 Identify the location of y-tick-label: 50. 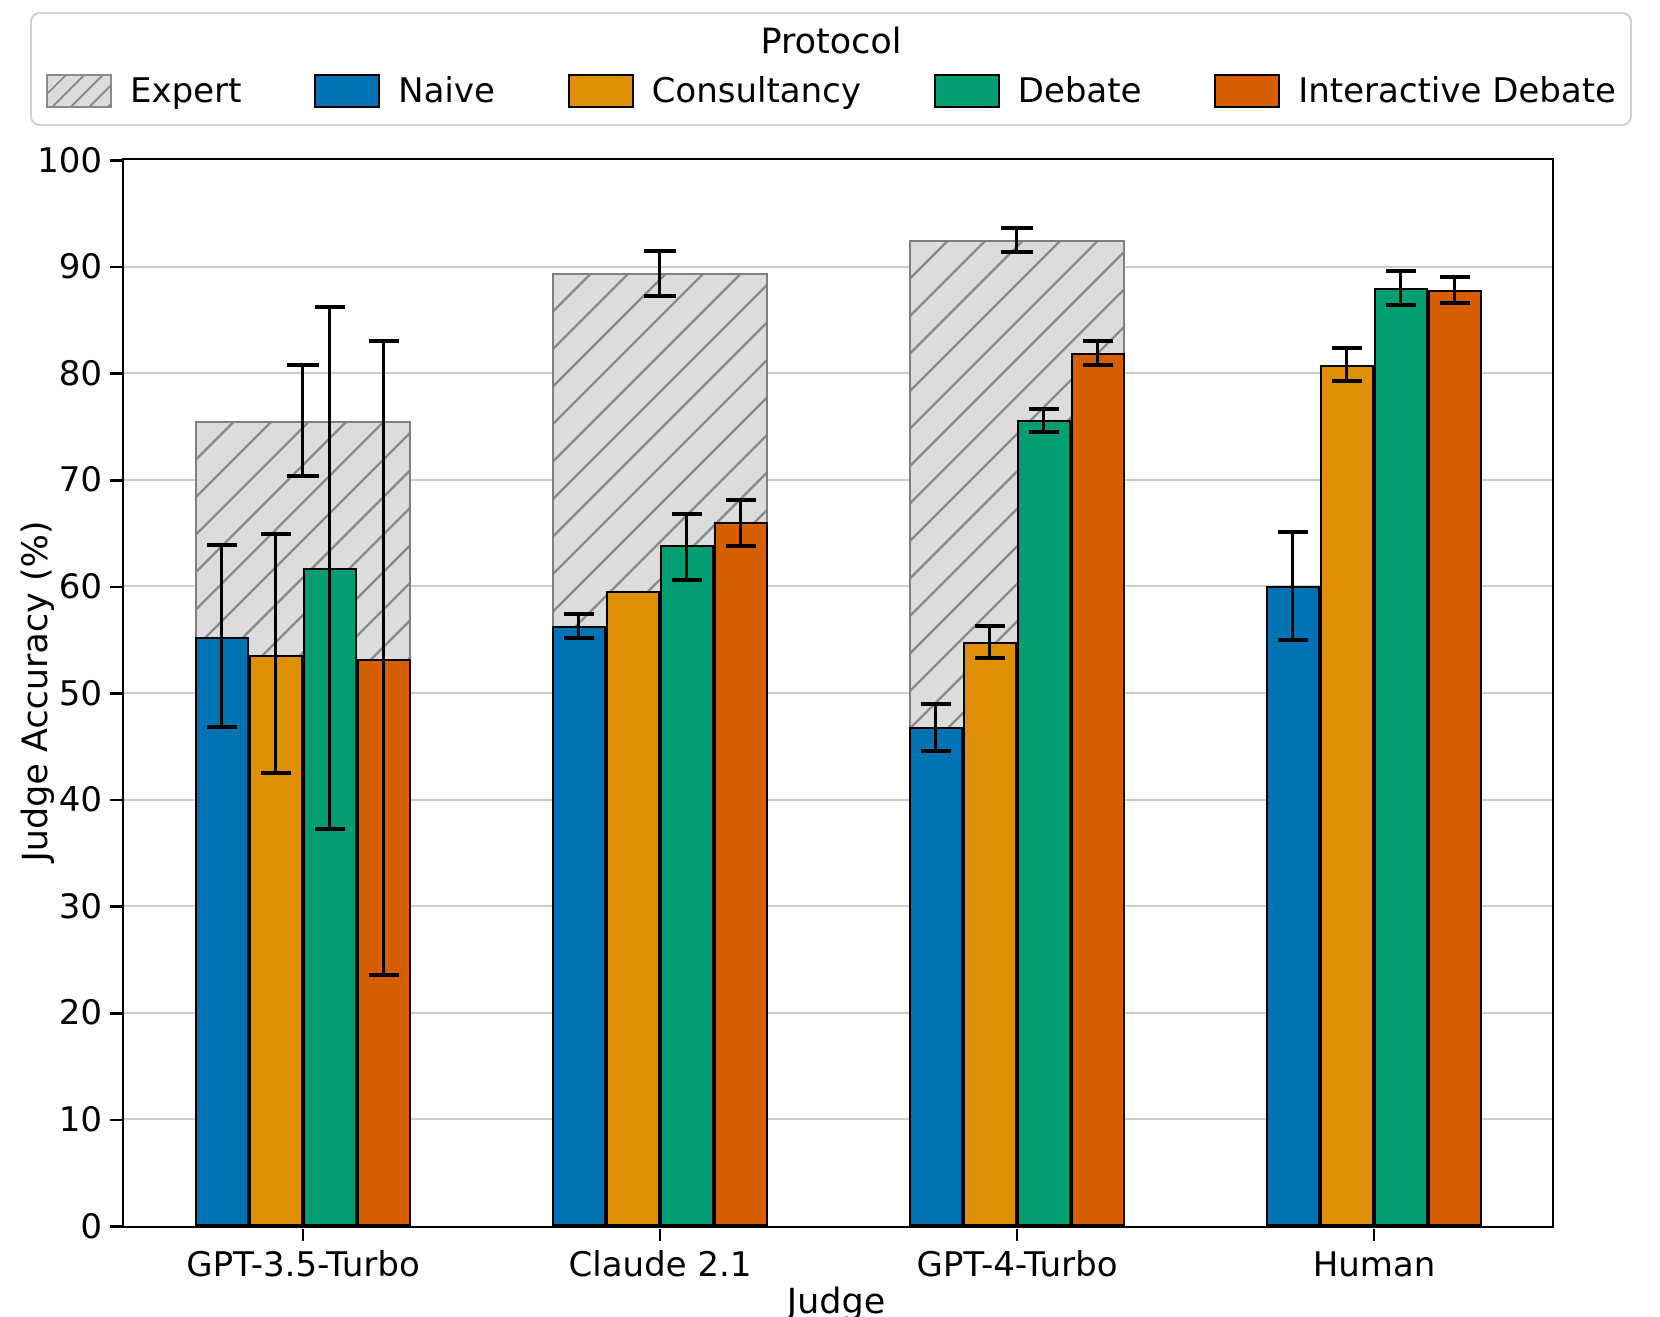
(80, 693).